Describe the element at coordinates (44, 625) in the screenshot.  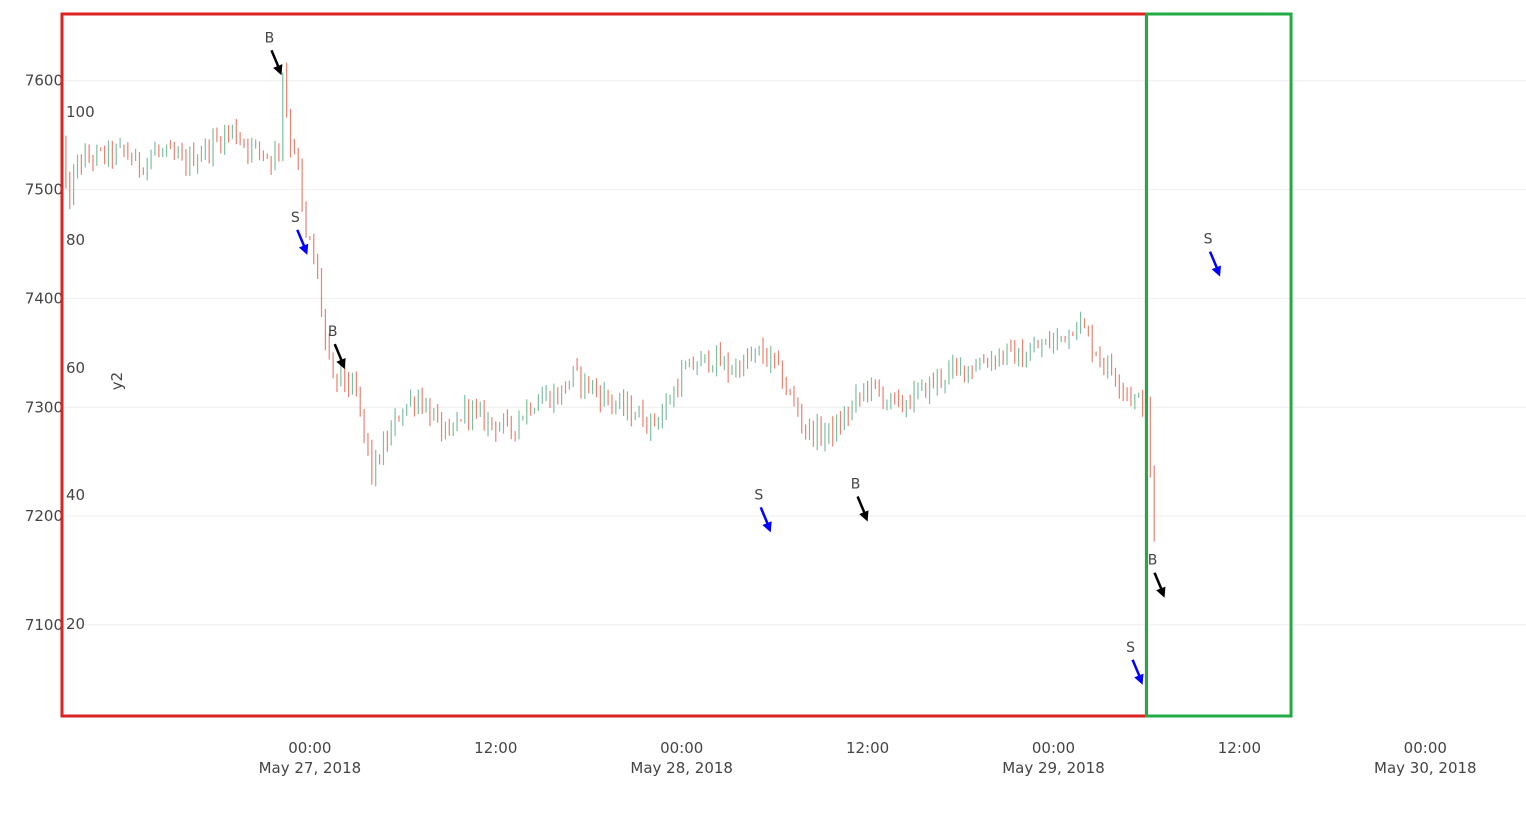
I see `y-tick-label: 7100` at that location.